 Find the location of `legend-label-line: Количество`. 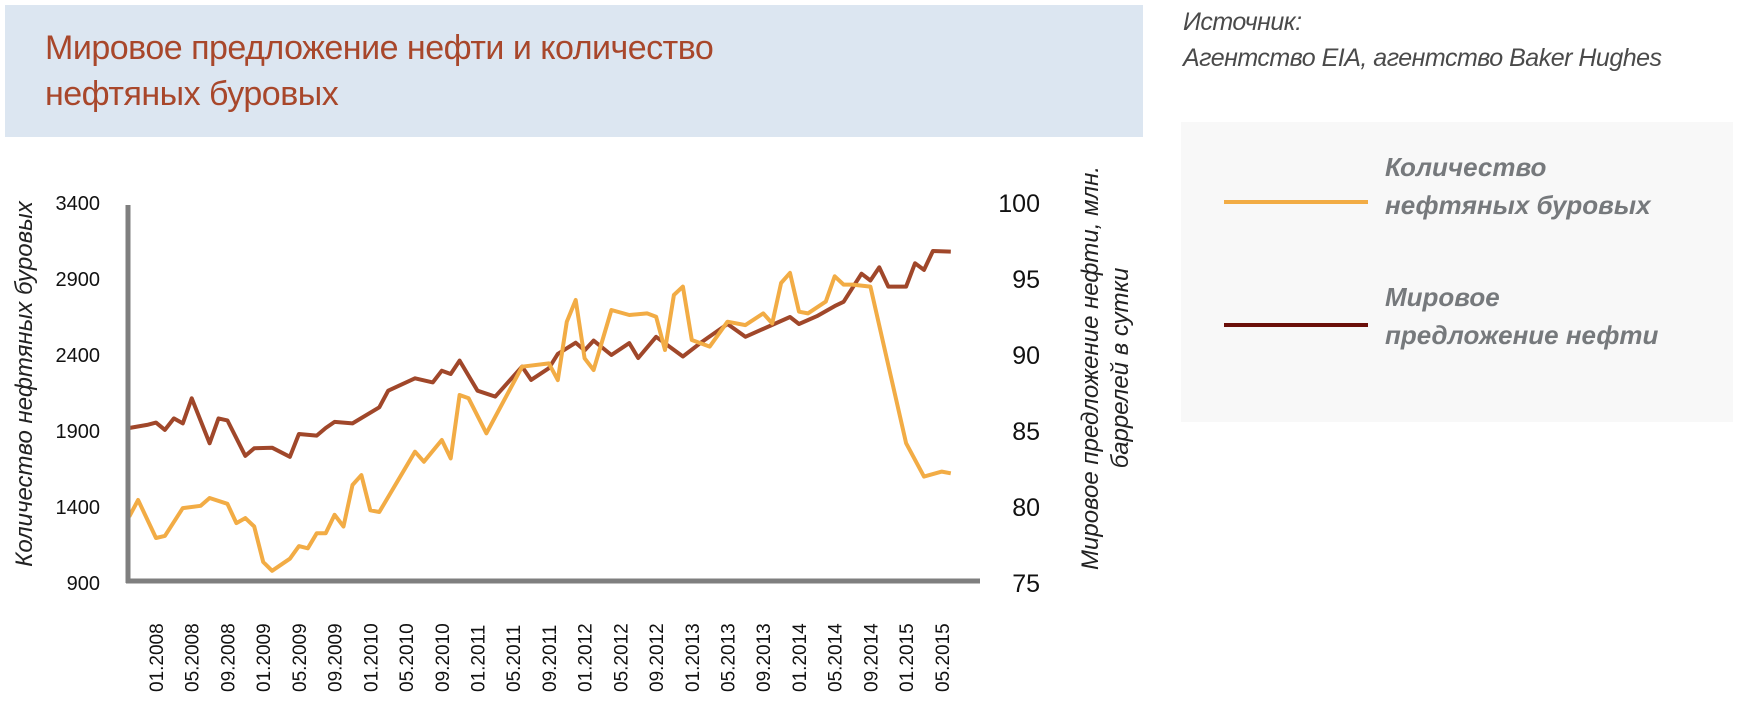

legend-label-line: Количество is located at coordinates (1466, 167).